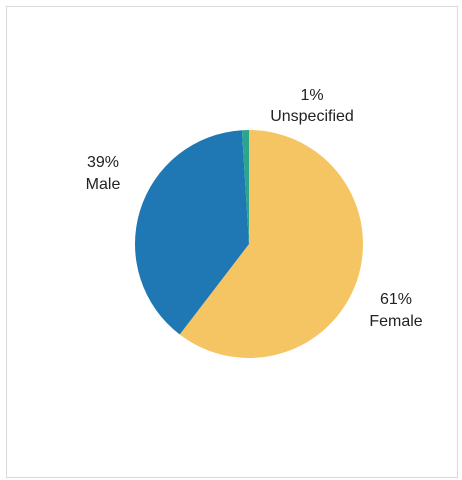 The image size is (462, 480). Describe the element at coordinates (245, 187) in the screenshot. I see `pie-slice-unspecified` at that location.